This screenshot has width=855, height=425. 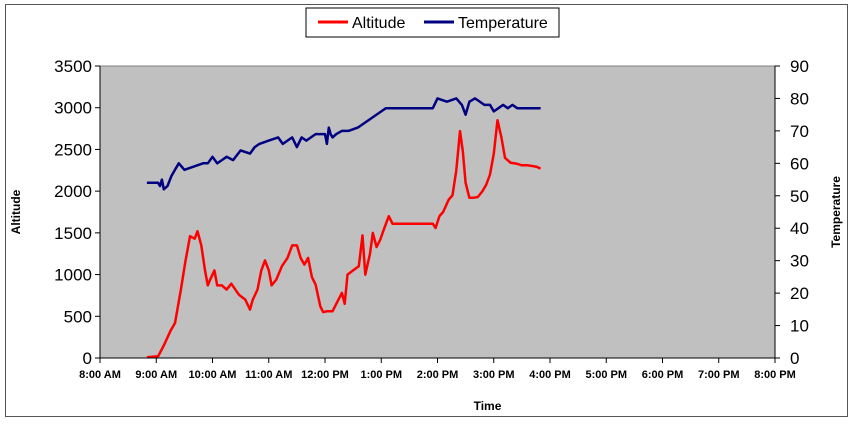 What do you see at coordinates (73, 149) in the screenshot?
I see `left-y-tick-label: 2500` at bounding box center [73, 149].